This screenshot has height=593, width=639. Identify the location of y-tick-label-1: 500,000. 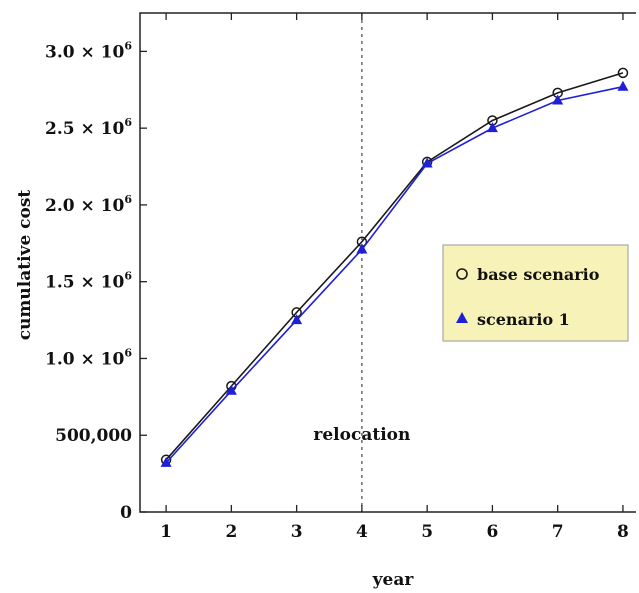
(93, 436).